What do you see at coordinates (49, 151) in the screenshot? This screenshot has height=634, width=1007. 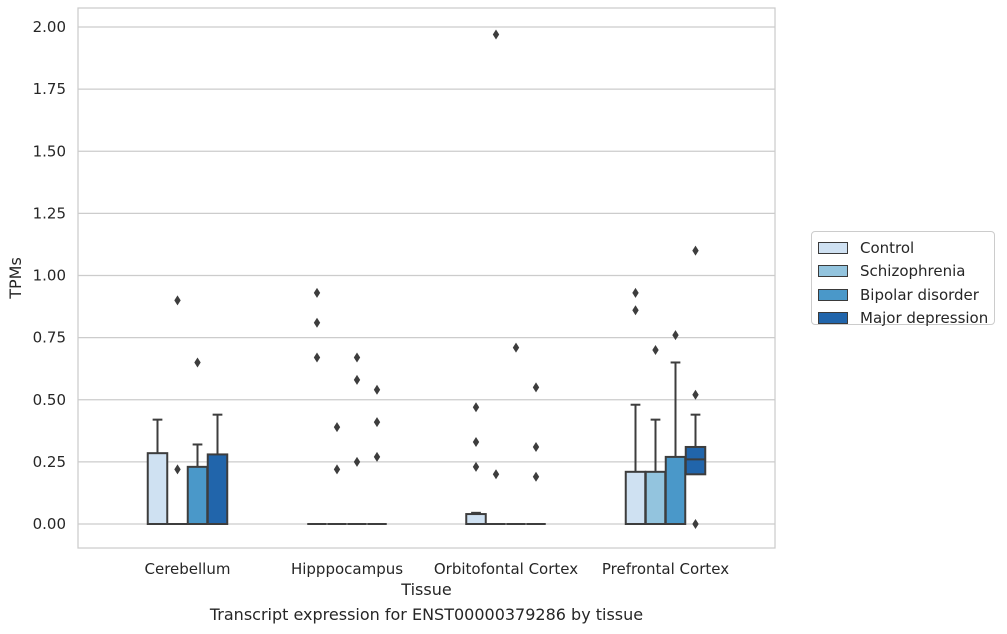 I see `y-tick-label: 1.50` at bounding box center [49, 151].